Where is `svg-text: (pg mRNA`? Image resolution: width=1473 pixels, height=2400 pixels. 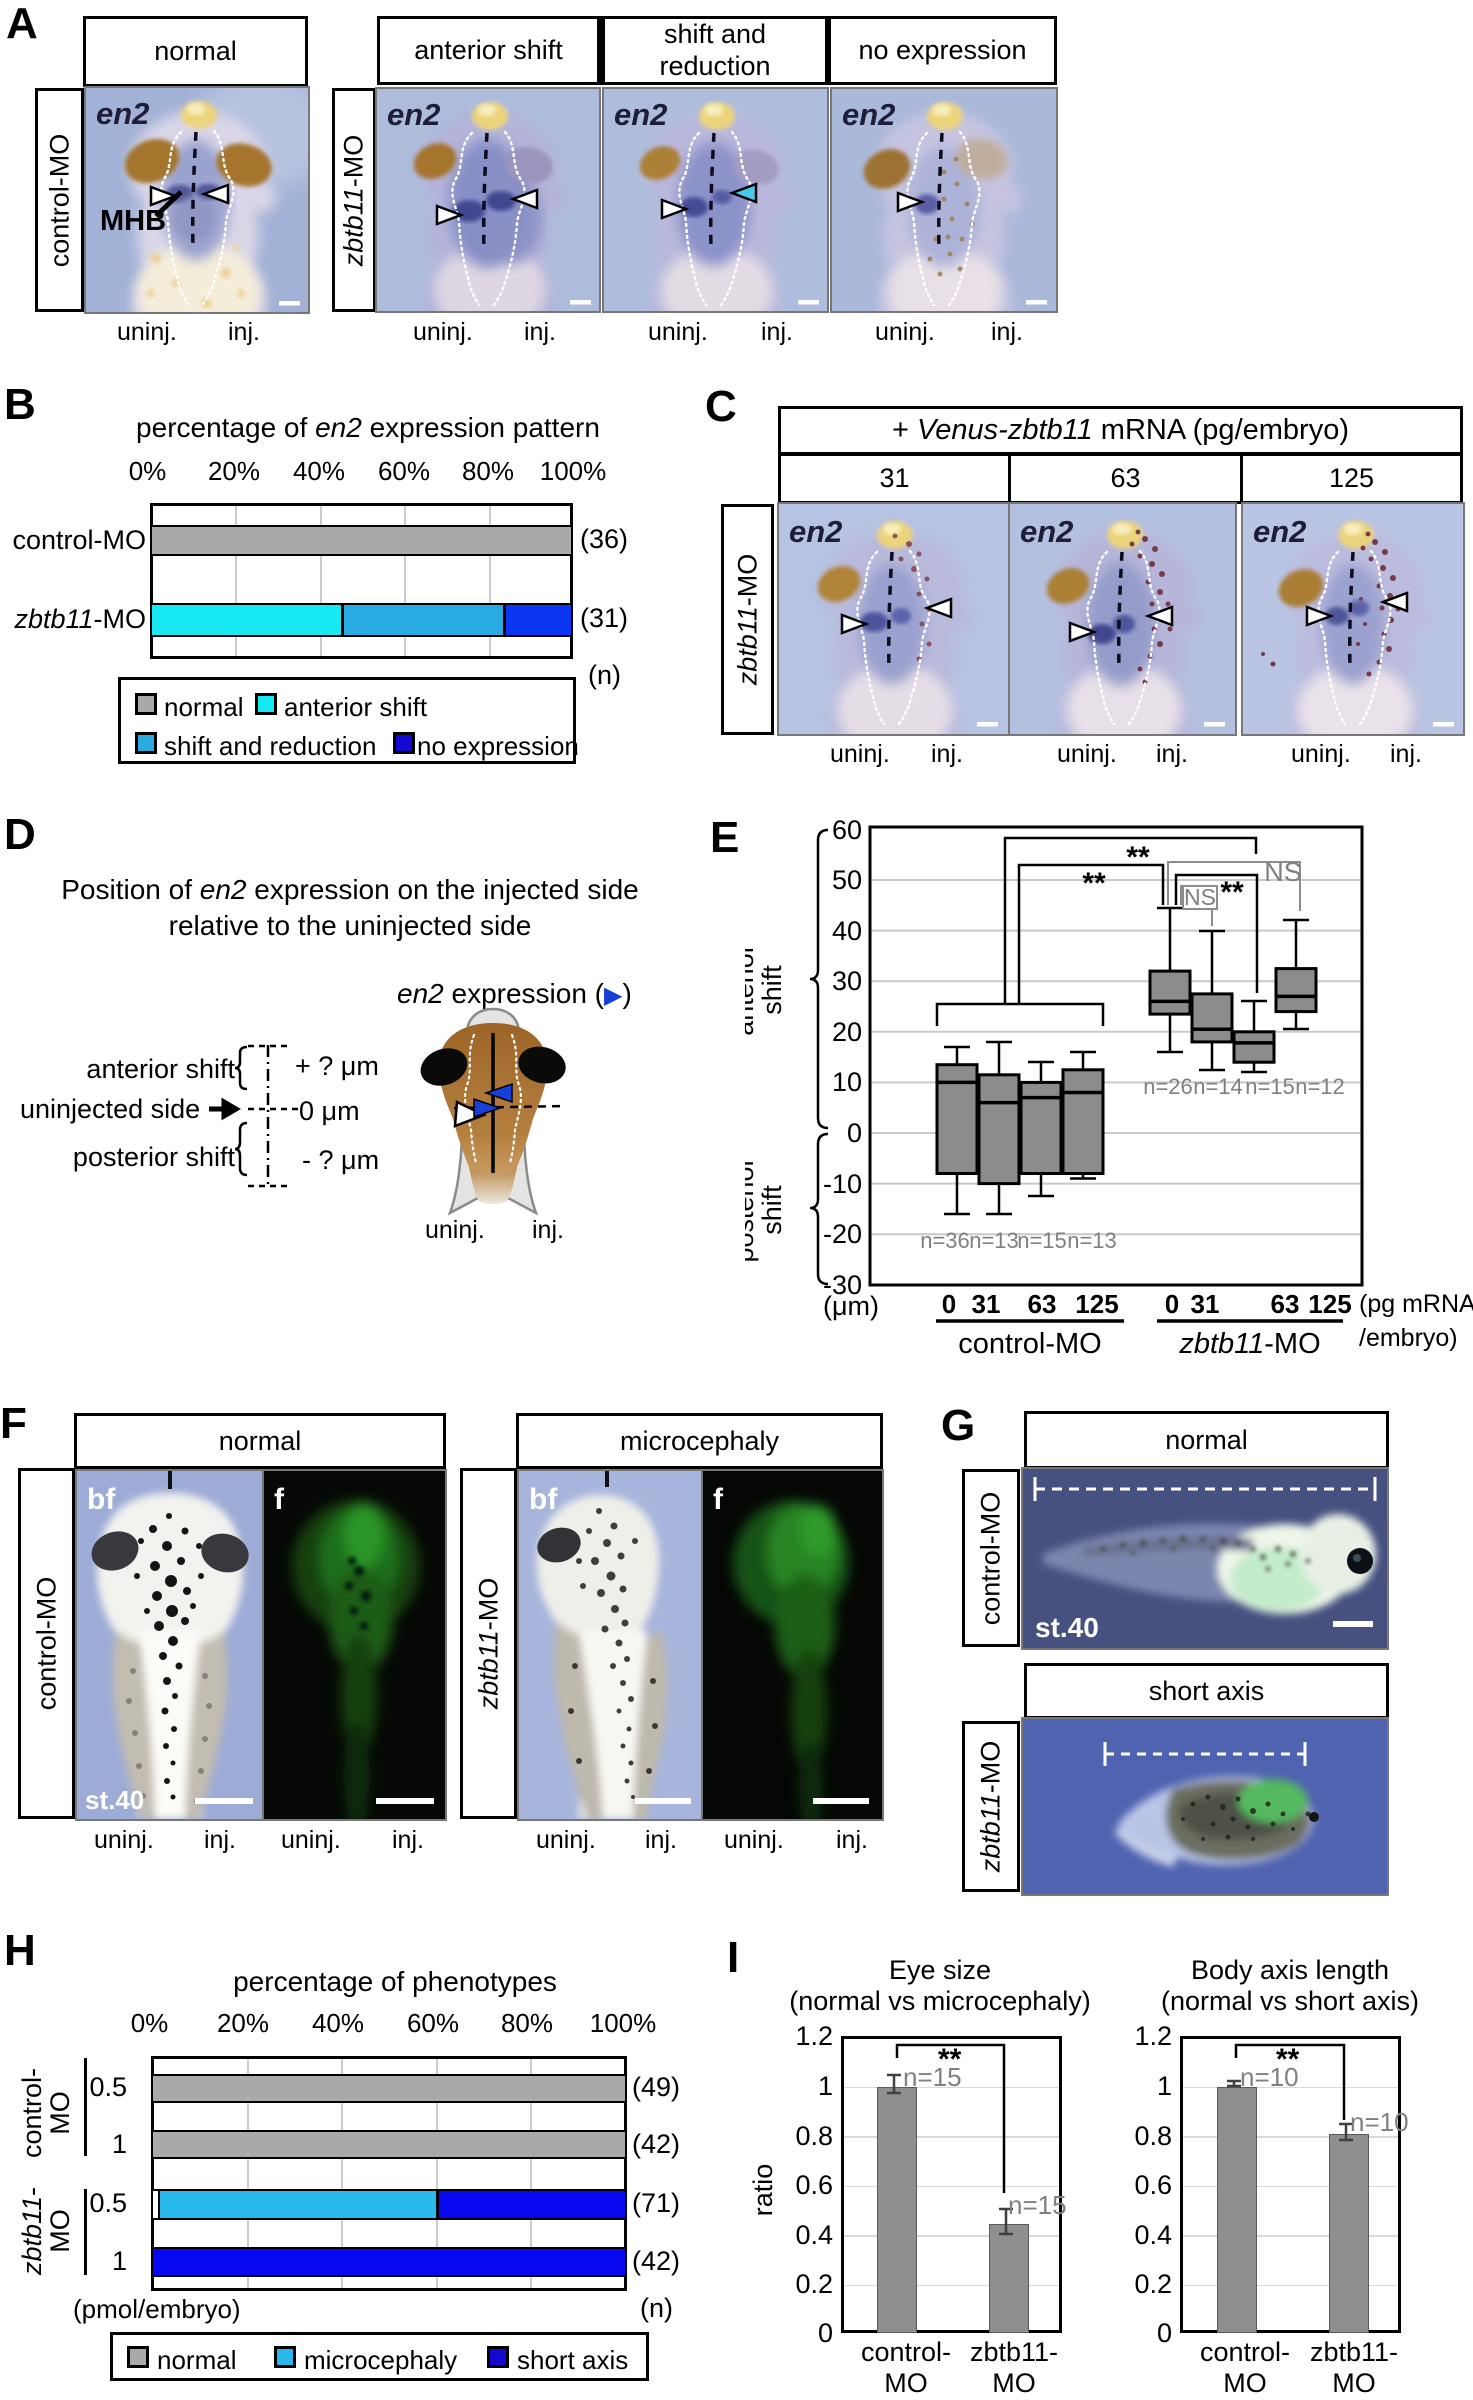
svg-text: (pg mRNA is located at coordinates (1416, 1304).